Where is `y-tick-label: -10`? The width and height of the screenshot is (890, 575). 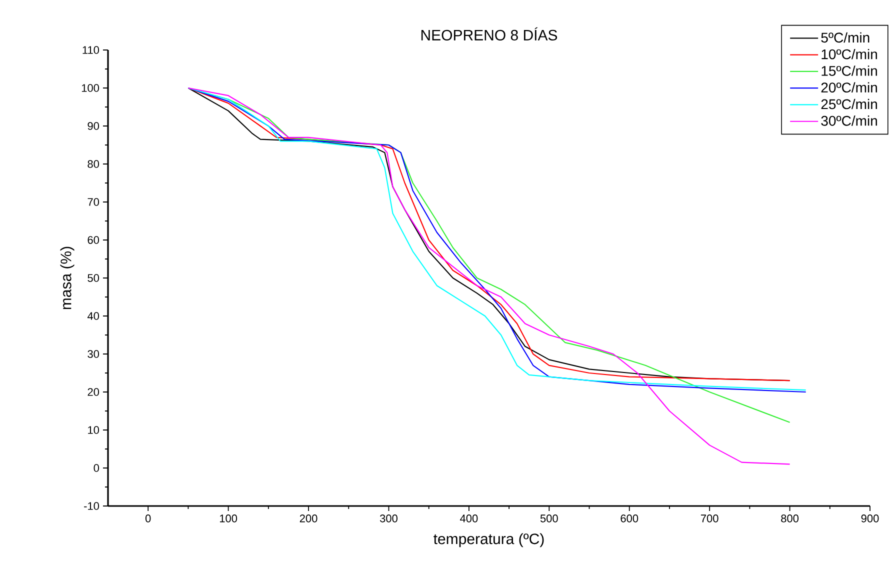
y-tick-label: -10 is located at coordinates (92, 506).